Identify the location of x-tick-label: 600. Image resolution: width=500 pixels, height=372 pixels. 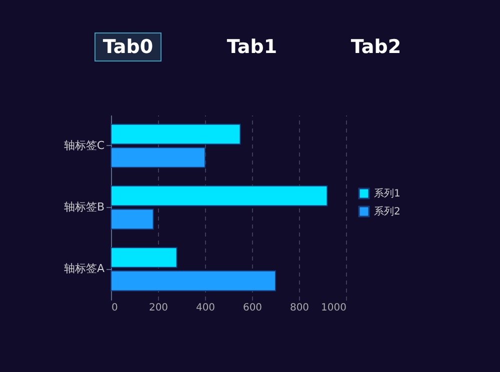
(252, 308).